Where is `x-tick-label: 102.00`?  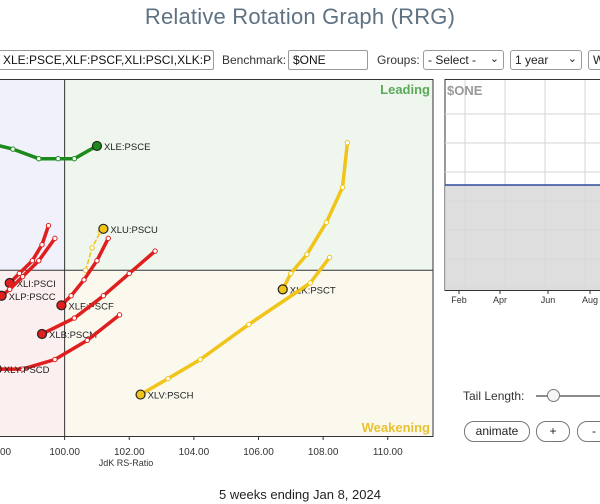
x-tick-label: 102.00 is located at coordinates (129, 452).